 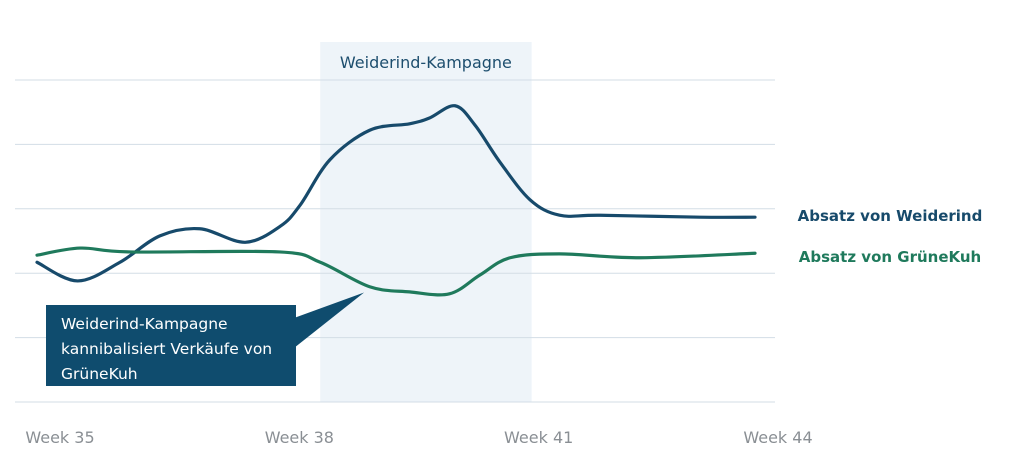 I want to click on callout-line-2: kannibalisiert Verkäufe von, so click(x=166, y=349).